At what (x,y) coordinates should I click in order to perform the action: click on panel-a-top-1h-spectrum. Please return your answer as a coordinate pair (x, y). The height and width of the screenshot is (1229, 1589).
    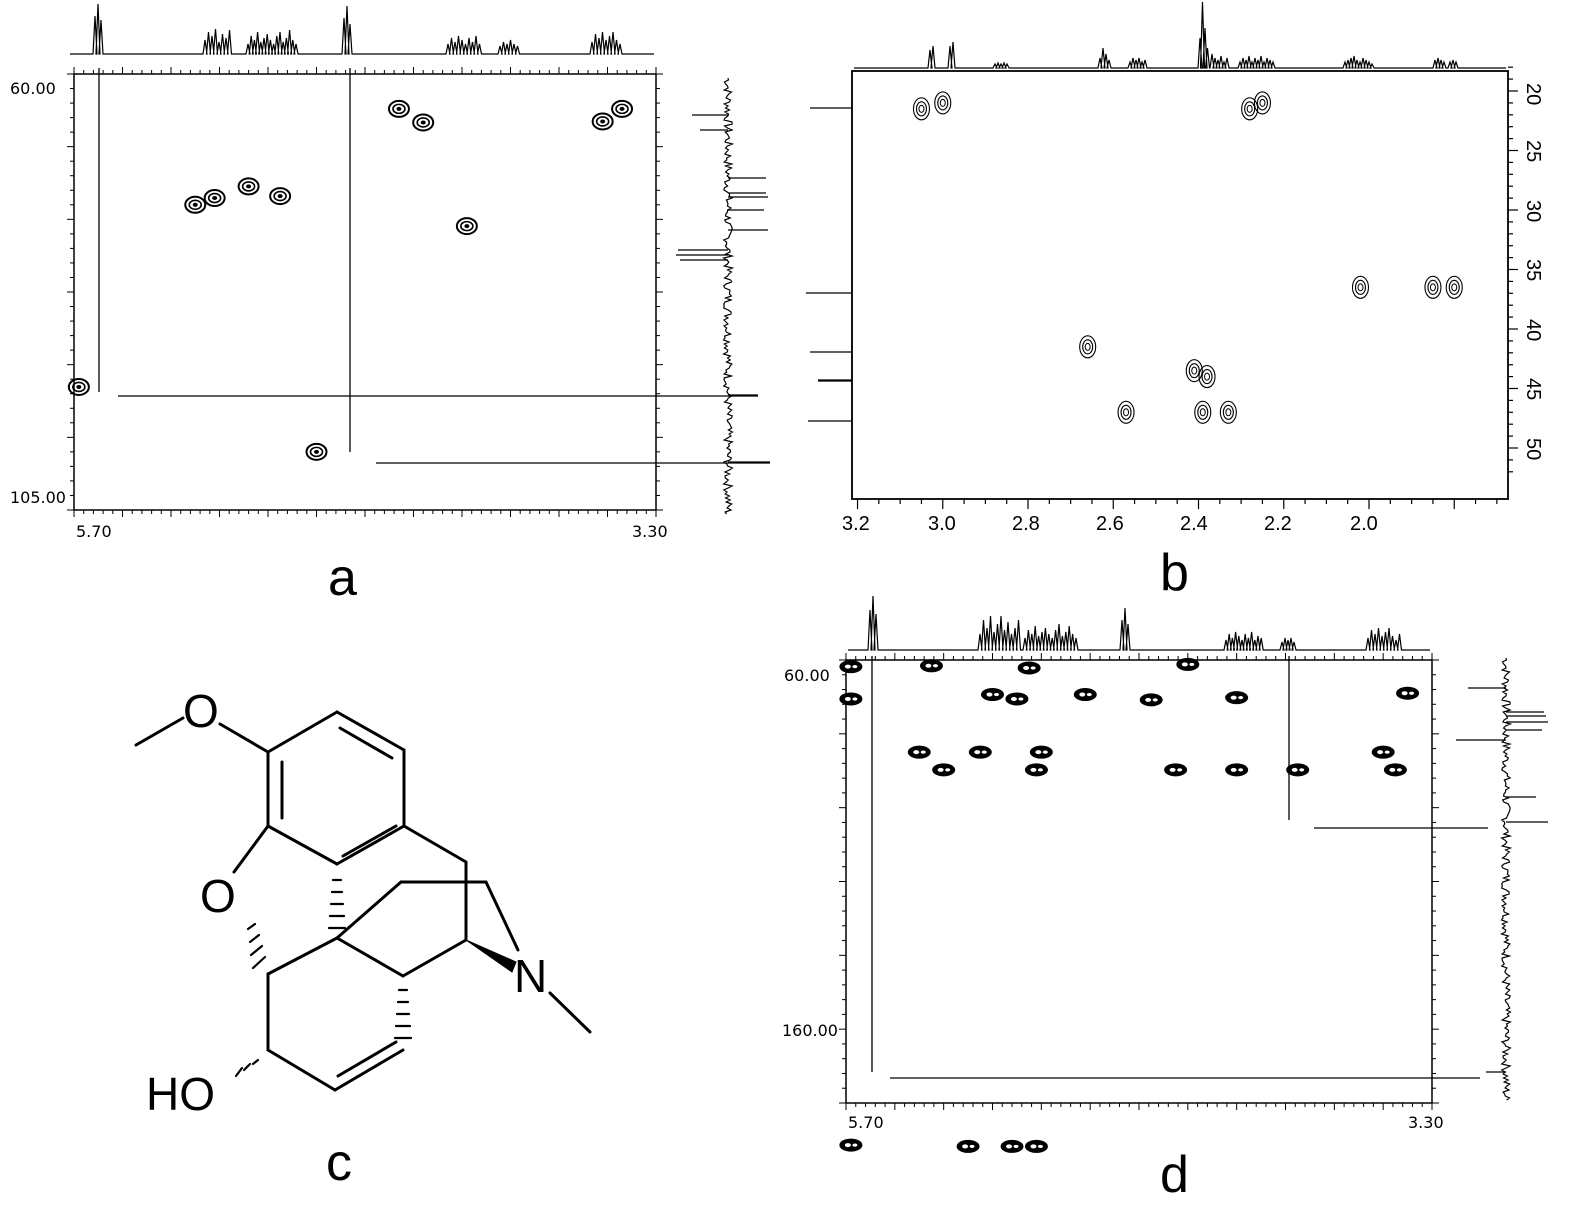
    Looking at the image, I should click on (362, 29).